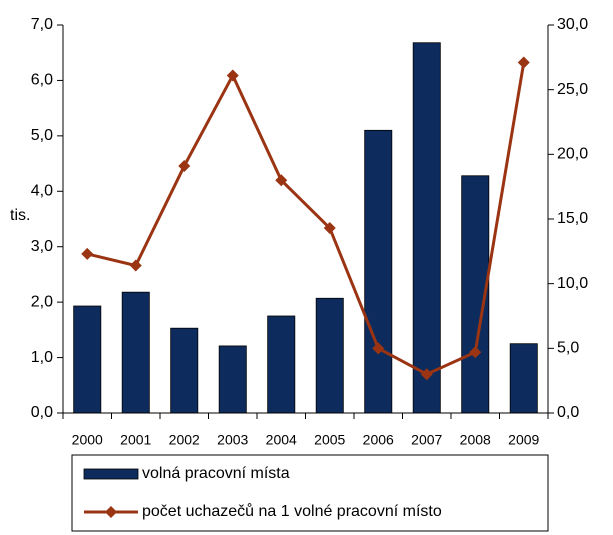 This screenshot has height=535, width=613. I want to click on legend-label: počet uchazečů na 1 volné pracovní místo, so click(292, 511).